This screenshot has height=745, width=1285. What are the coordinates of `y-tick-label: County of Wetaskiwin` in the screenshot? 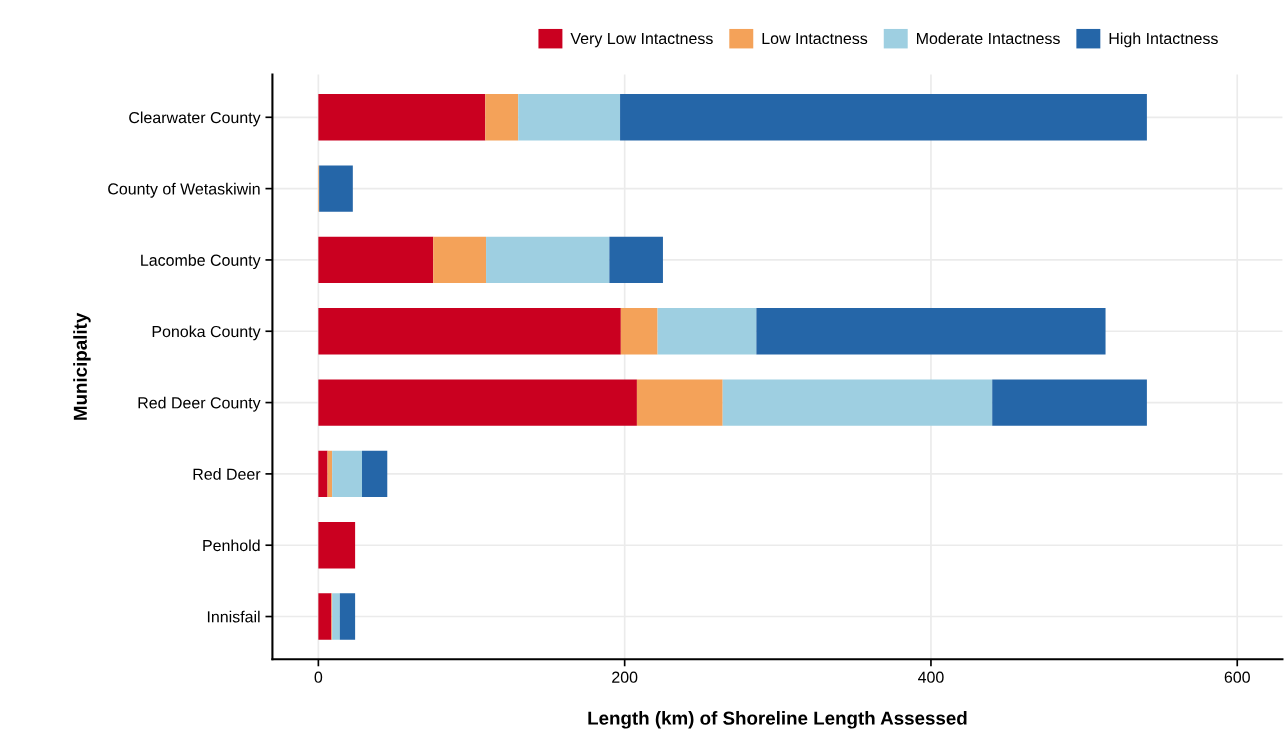 It's located at (184, 190).